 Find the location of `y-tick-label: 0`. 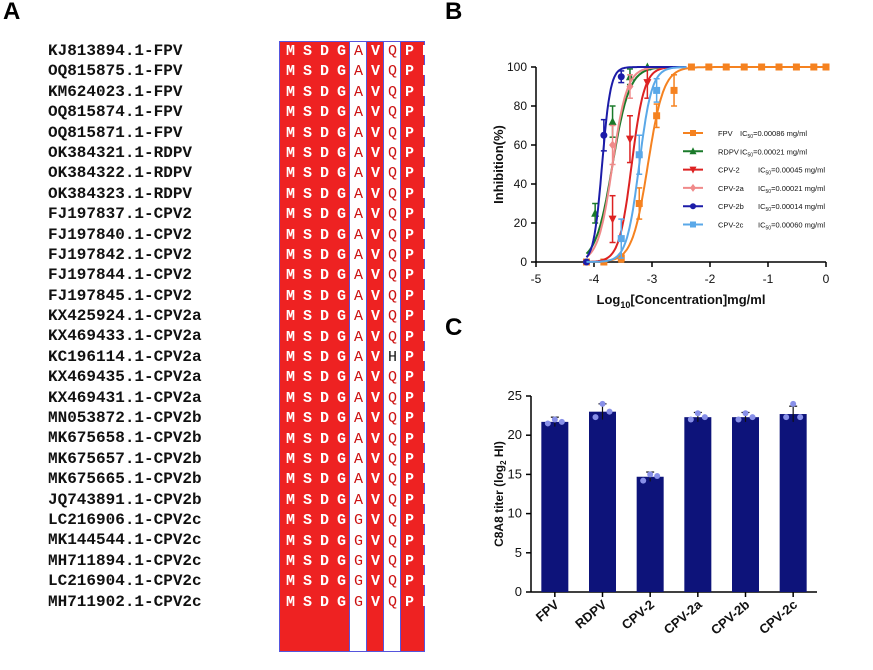

y-tick-label: 0 is located at coordinates (523, 262).